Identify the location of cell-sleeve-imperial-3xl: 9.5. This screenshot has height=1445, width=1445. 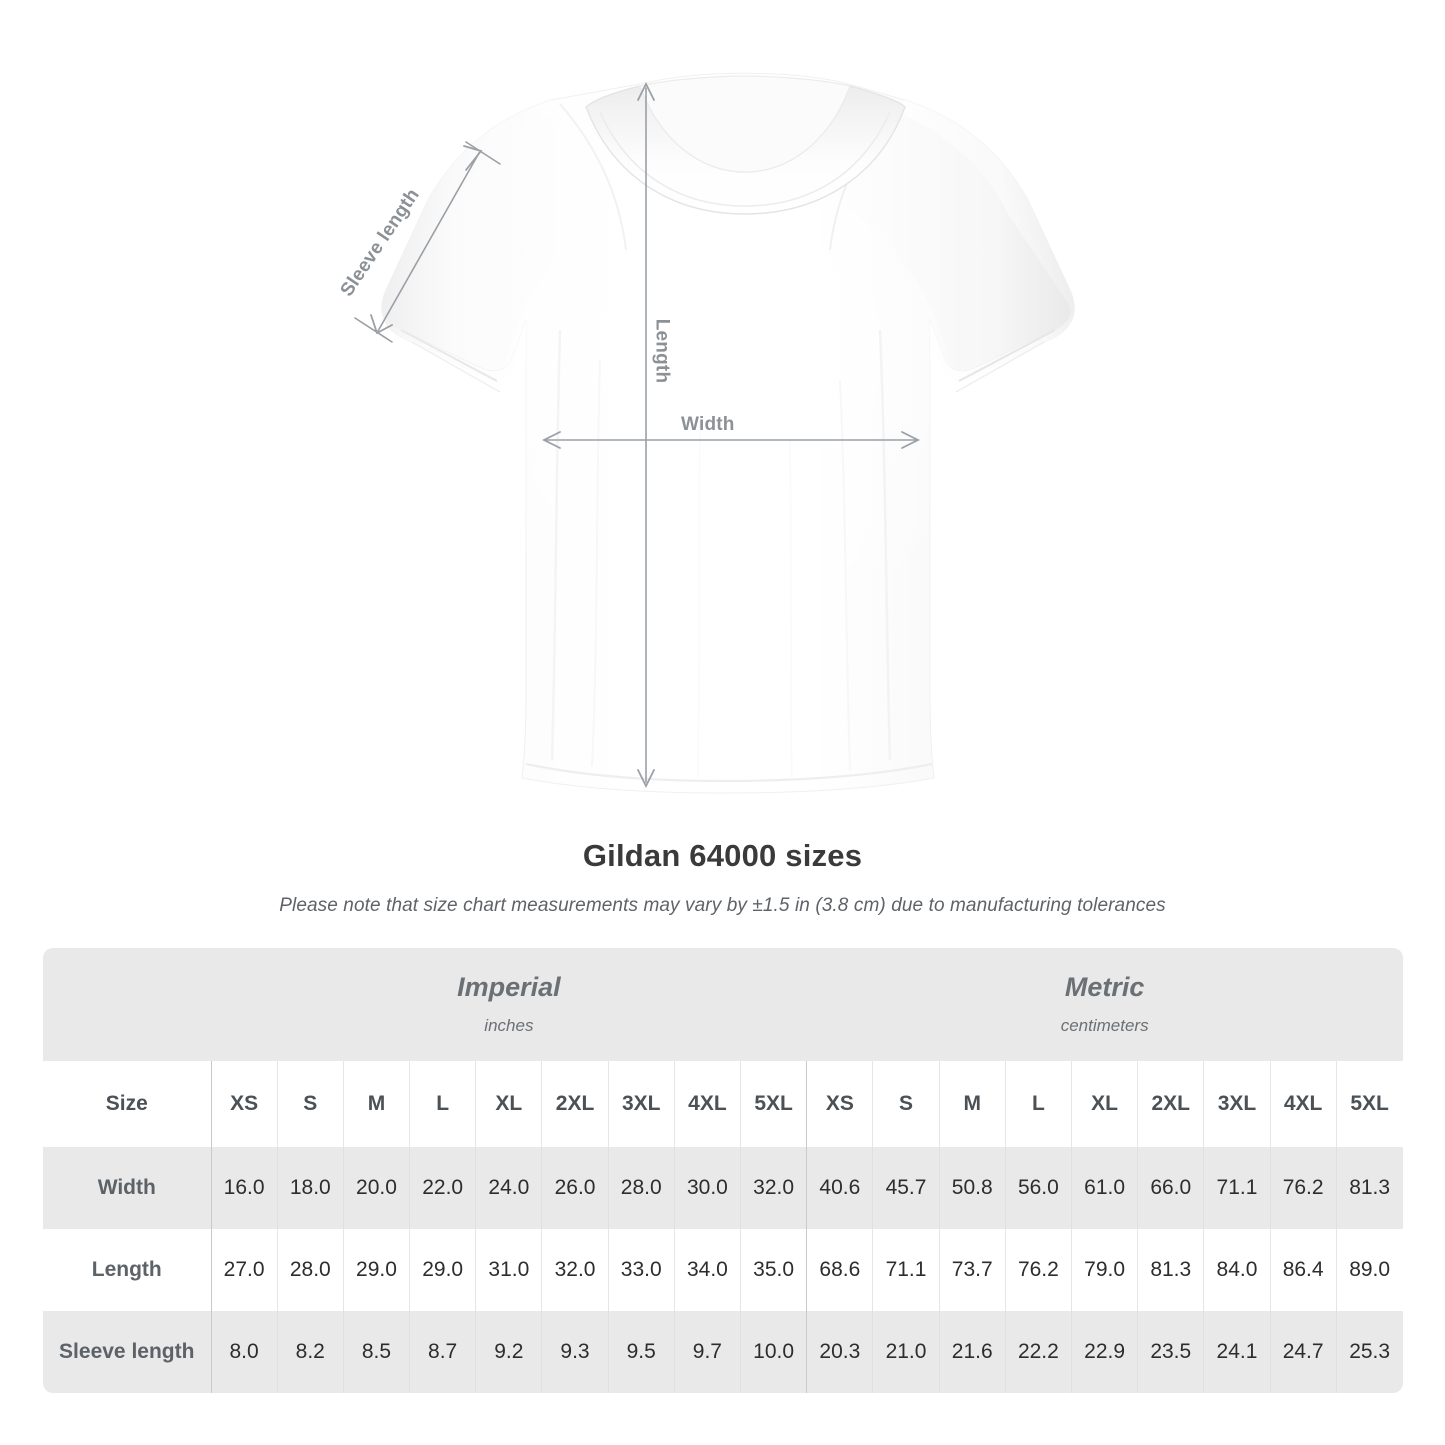
(641, 1352).